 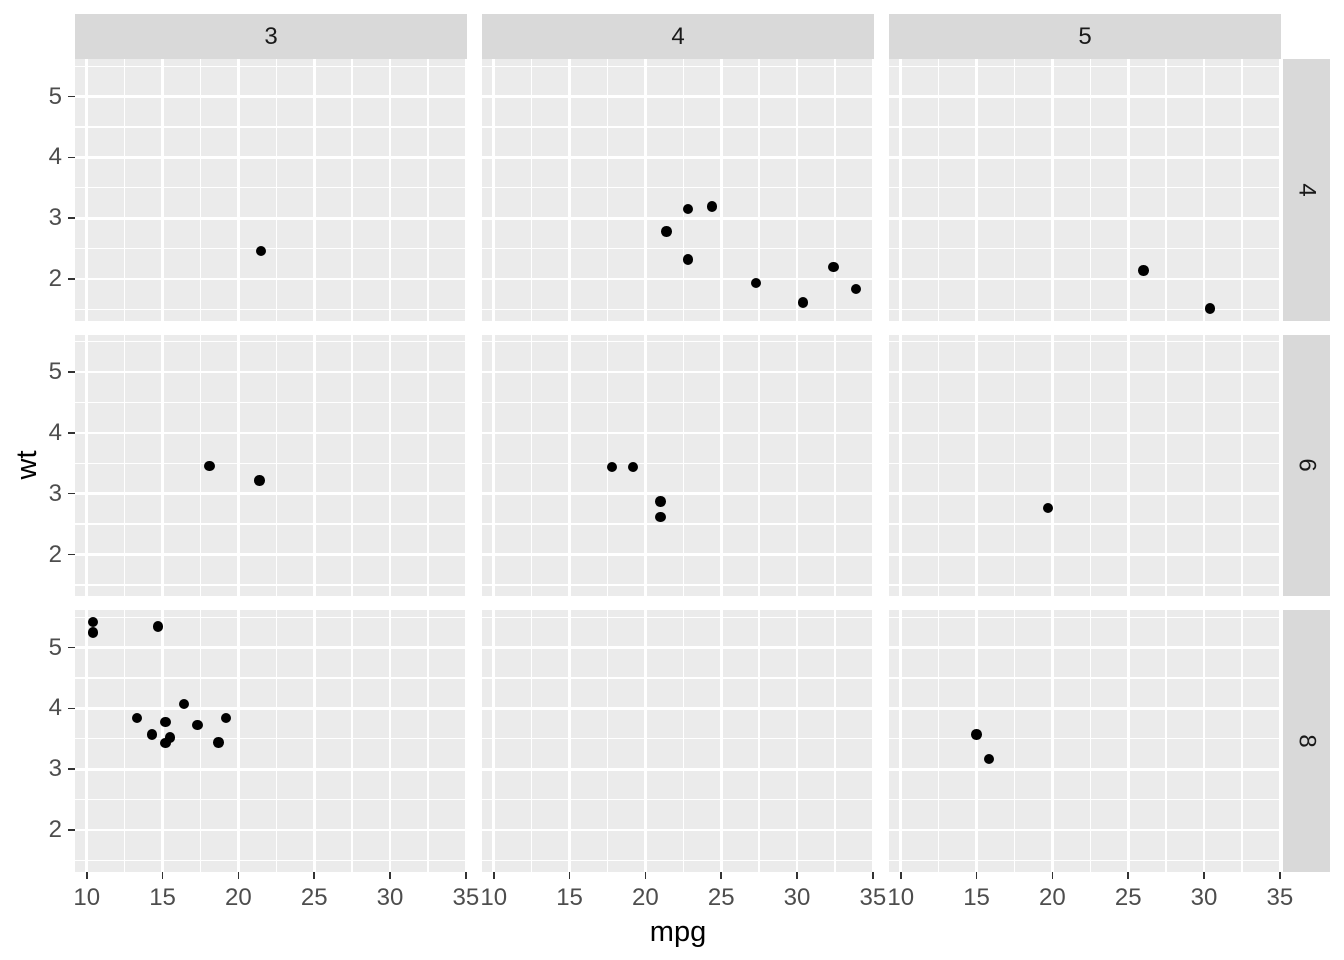 I want to click on x-tick-label: 15, so click(x=569, y=897).